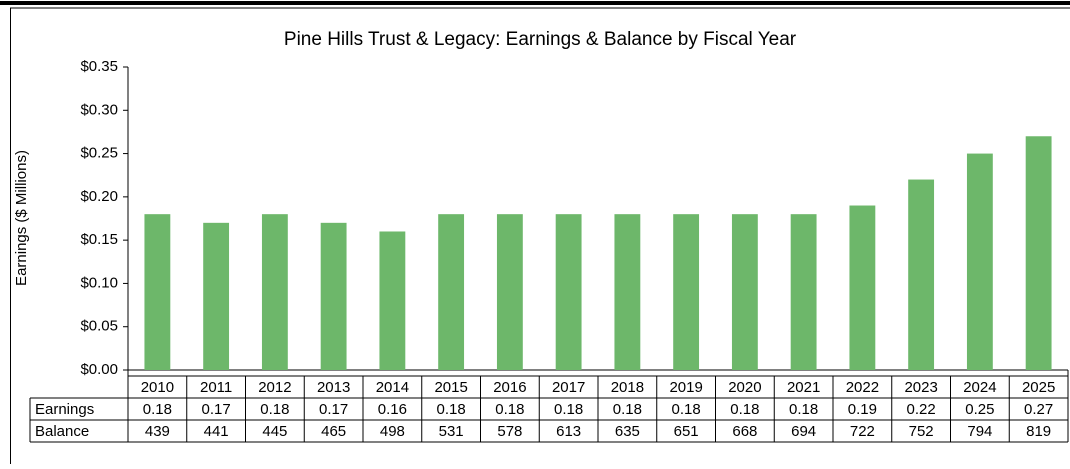 Image resolution: width=1070 pixels, height=469 pixels. I want to click on table-cell: 0.25, so click(979, 409).